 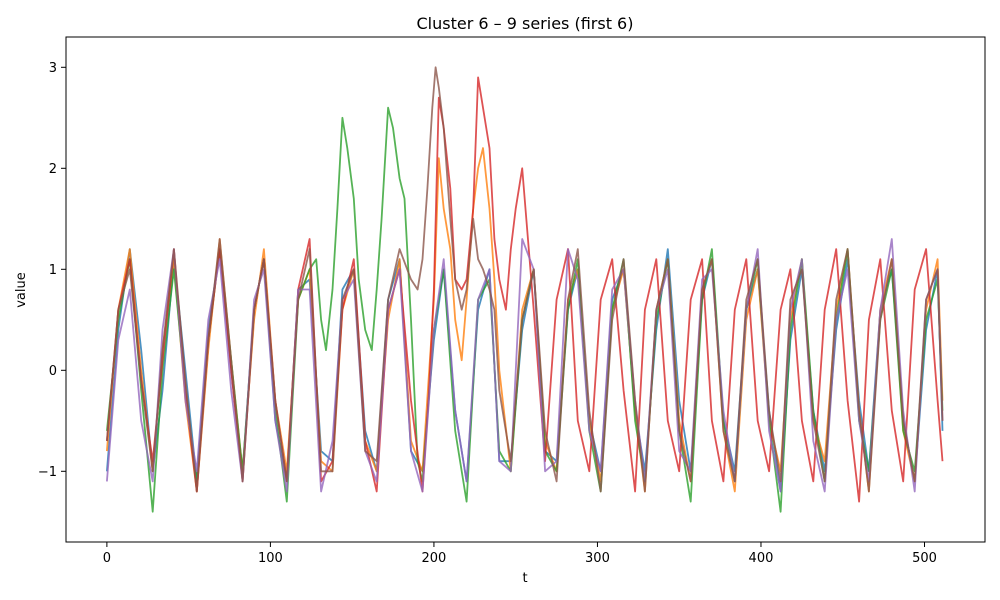 What do you see at coordinates (53, 371) in the screenshot?
I see `y-tick-label: 0` at bounding box center [53, 371].